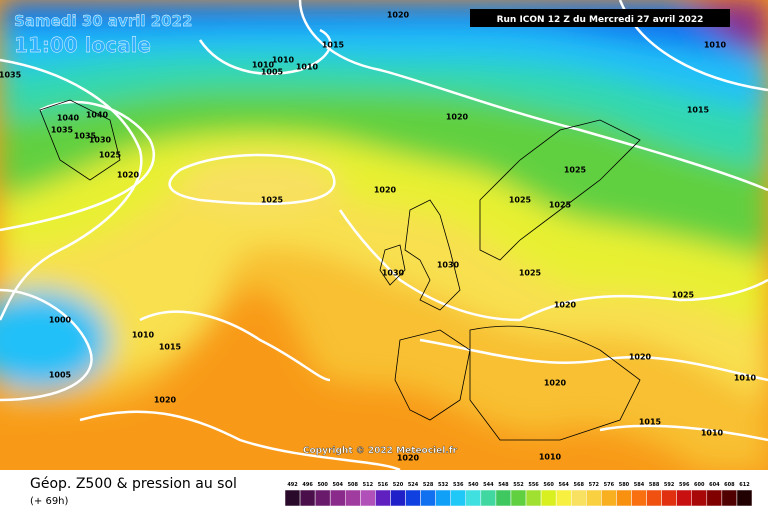 The image size is (768, 512). Describe the element at coordinates (744, 485) in the screenshot. I see `colorbar-label: 612` at that location.